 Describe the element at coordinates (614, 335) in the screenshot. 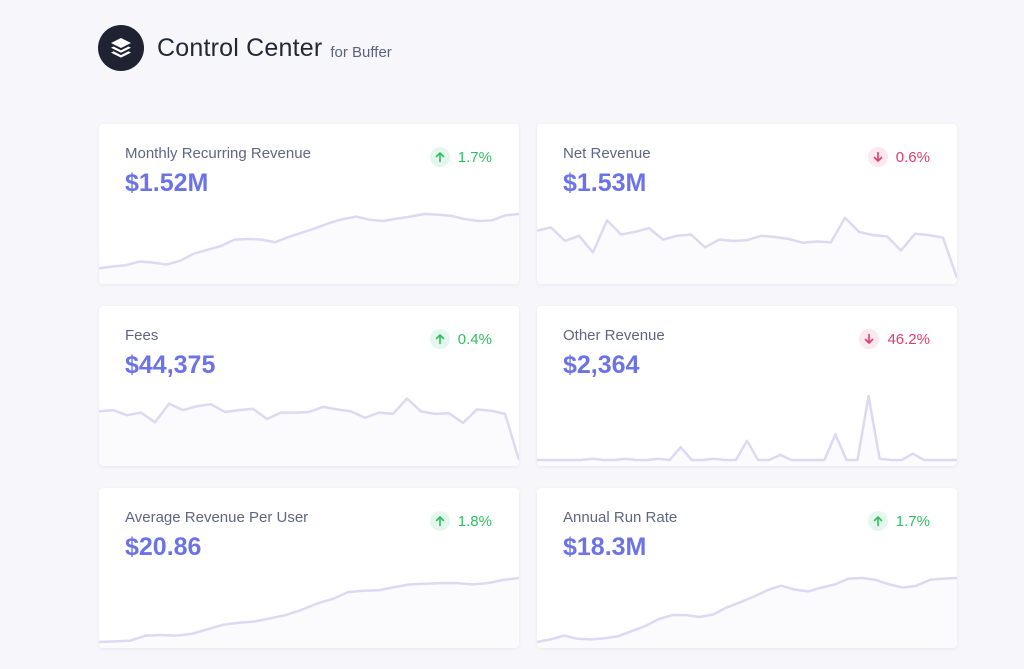

I see `metric-title: Other Revenue` at that location.